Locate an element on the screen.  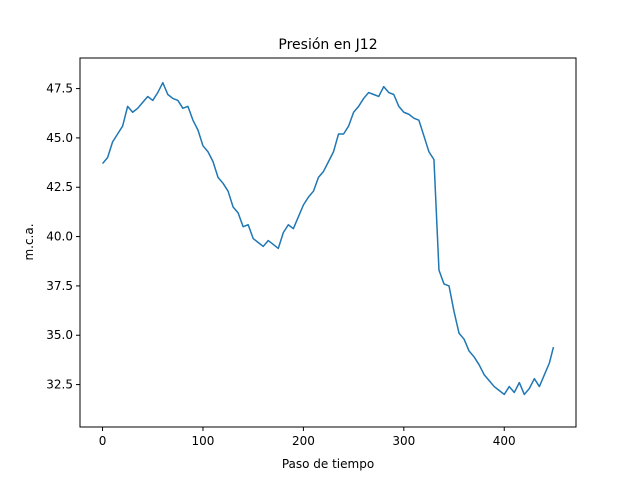
x-tick-label: 100 is located at coordinates (203, 441).